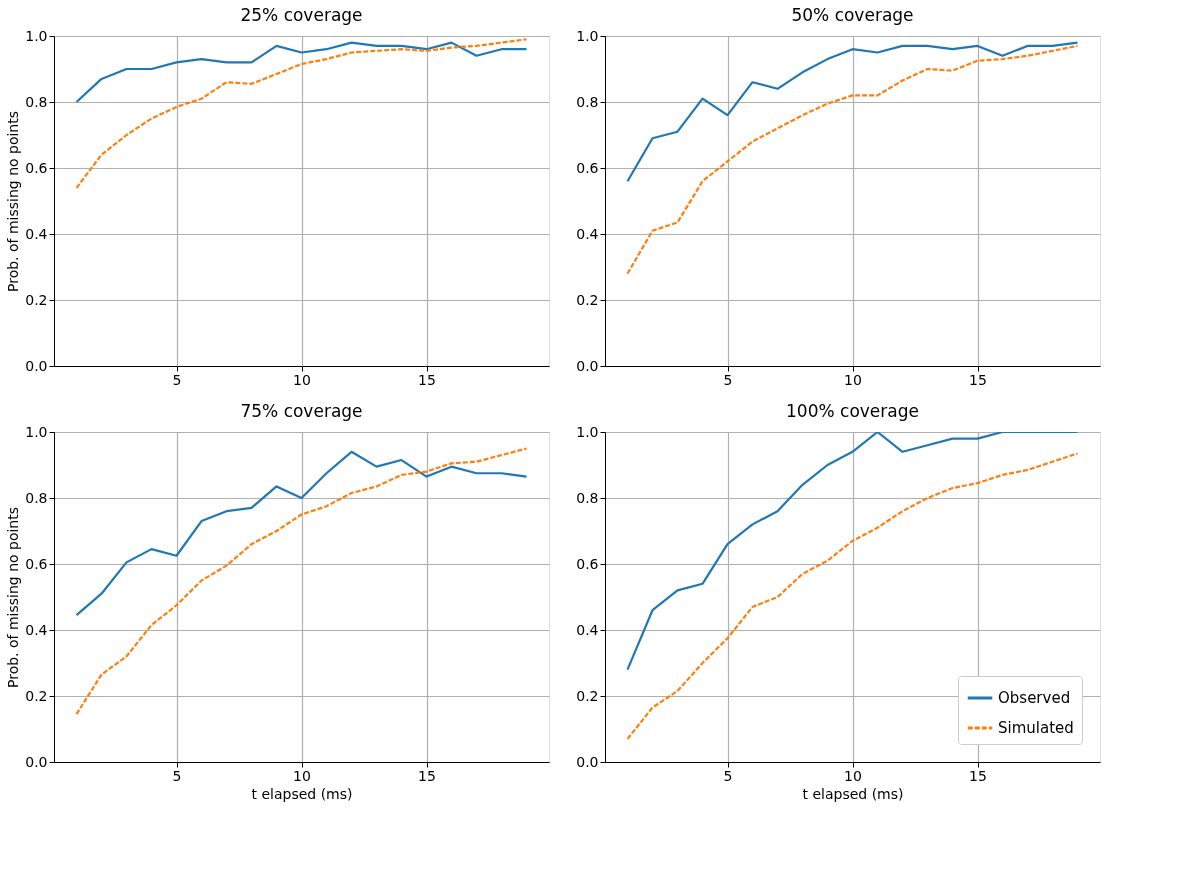 This screenshot has width=1194, height=893. I want to click on chart-title: 25% coverage, so click(301, 15).